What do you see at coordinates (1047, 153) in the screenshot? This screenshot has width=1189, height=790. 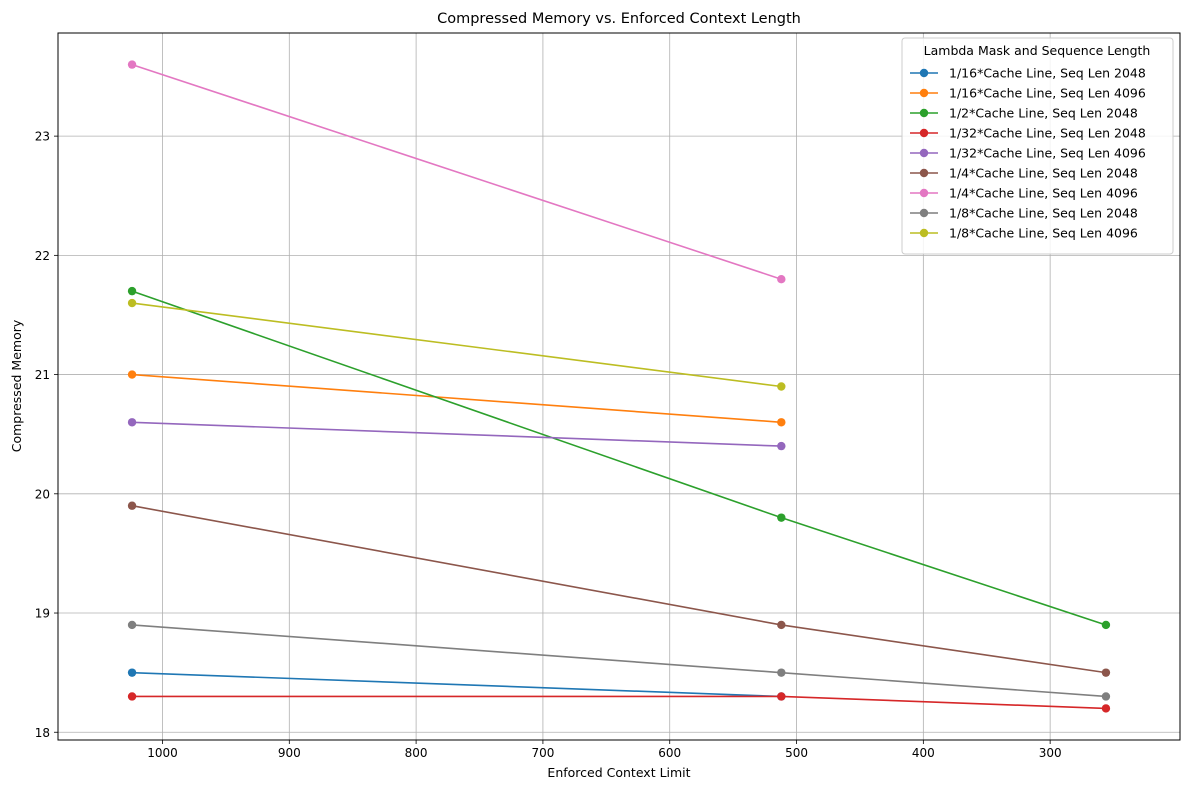 I see `legend-label: 1/32*Cache Line, Seq Len 4096` at bounding box center [1047, 153].